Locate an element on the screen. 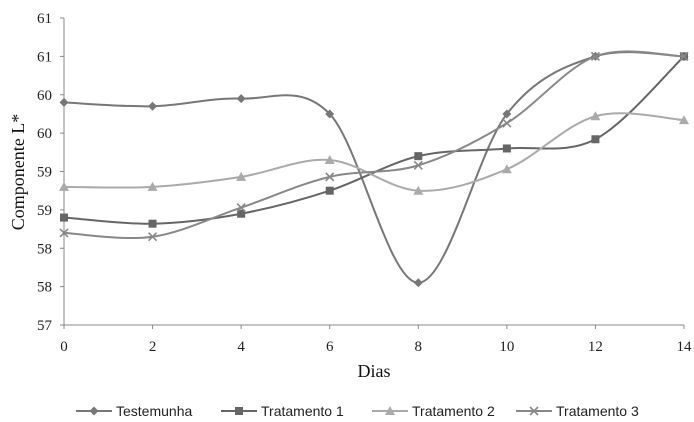  legend-label: Tratamento 2 is located at coordinates (453, 411).